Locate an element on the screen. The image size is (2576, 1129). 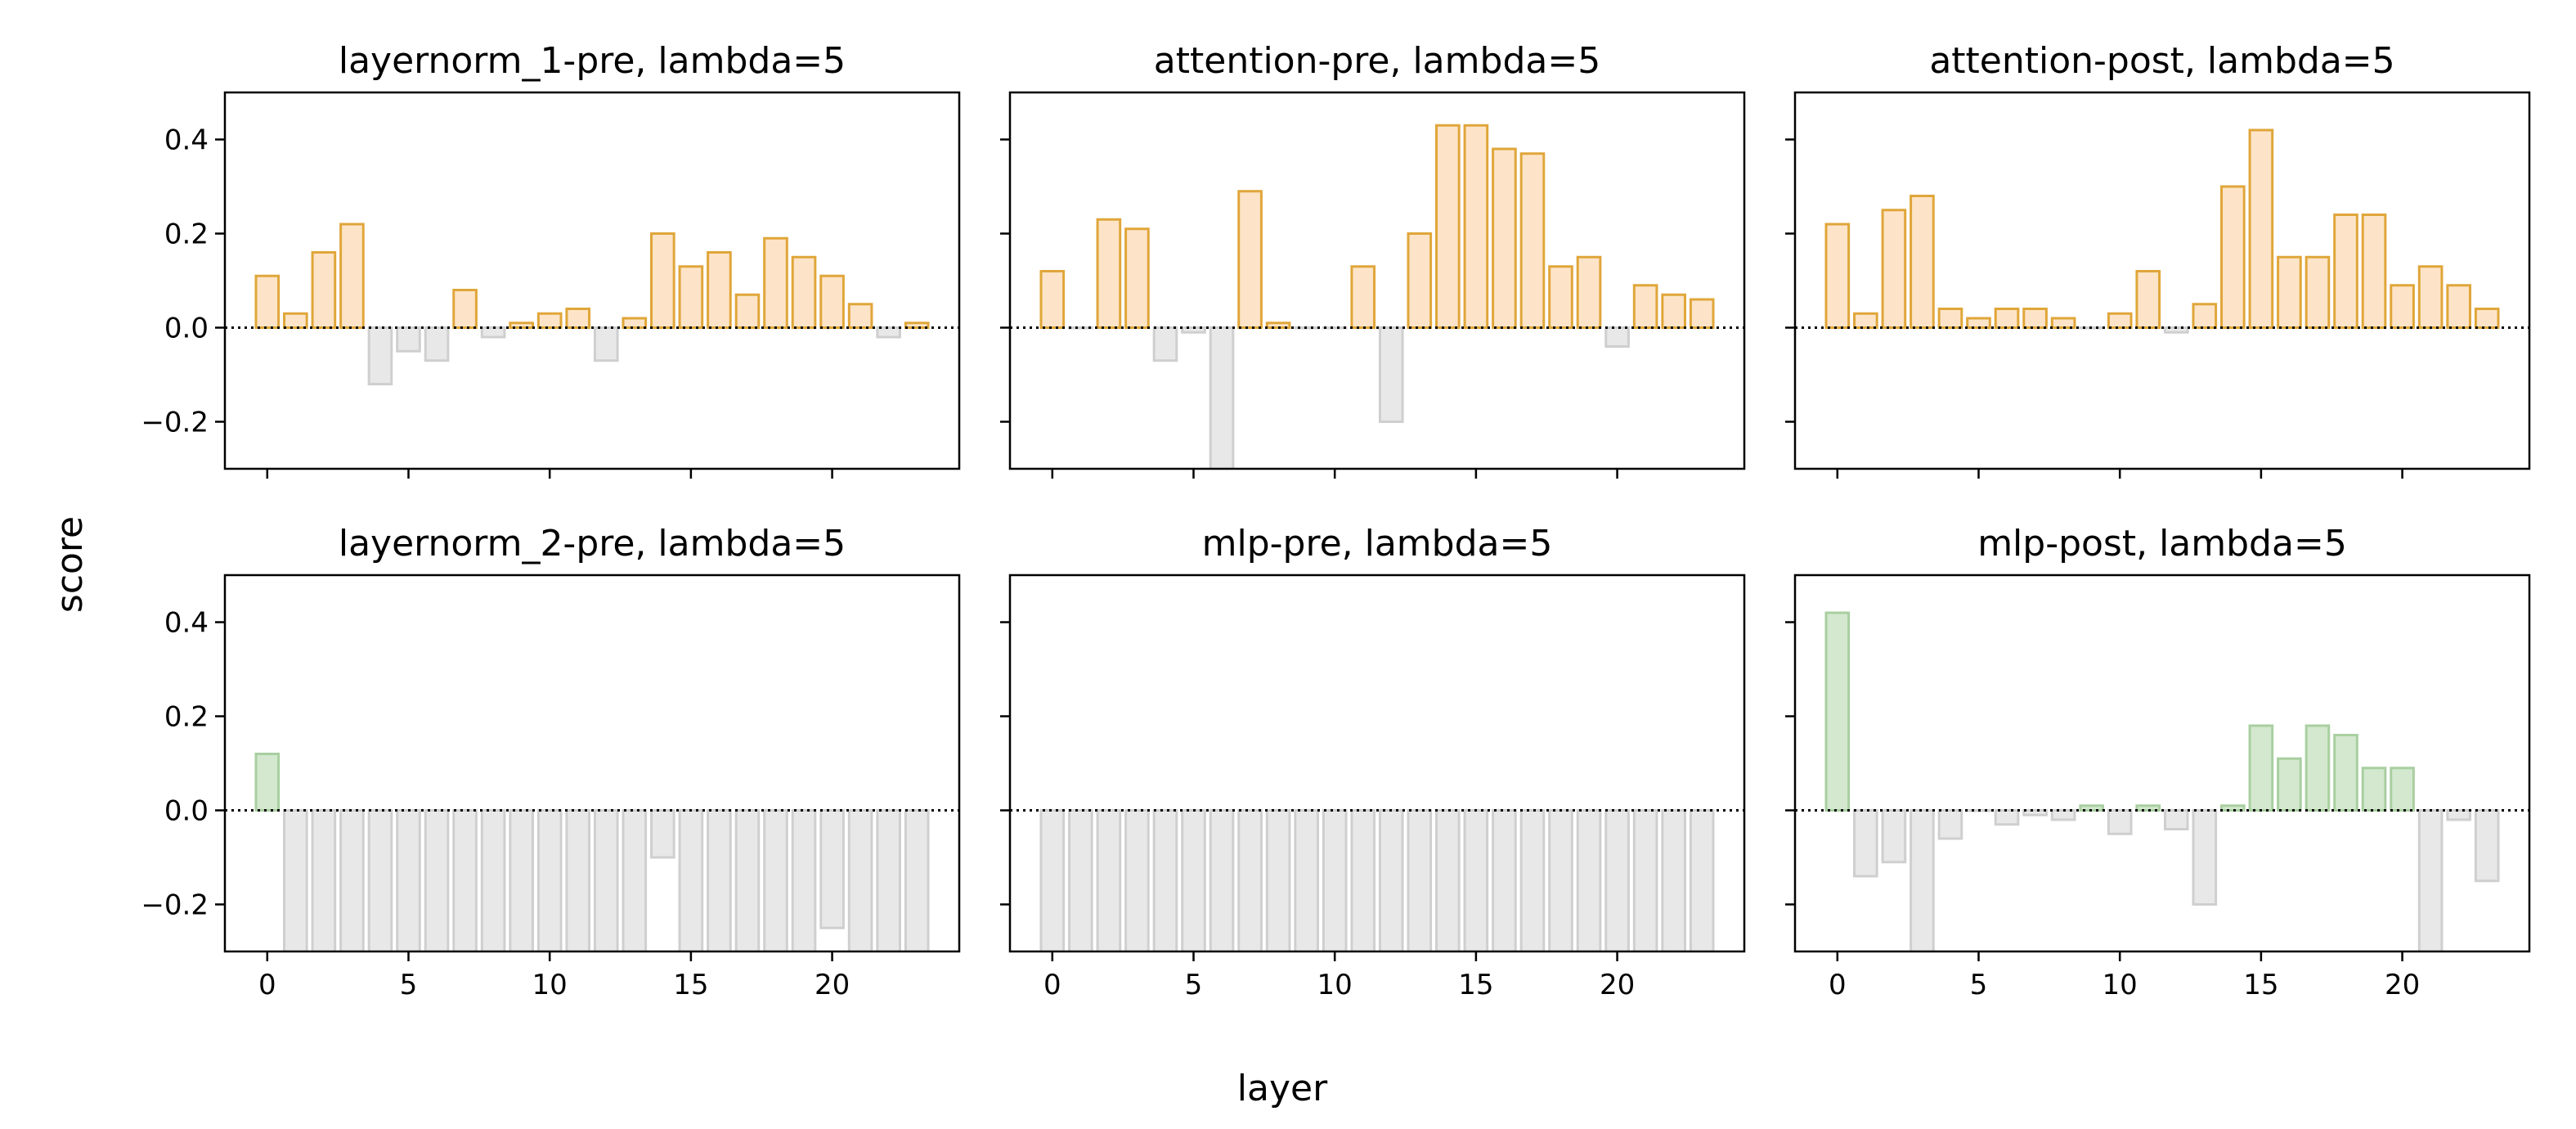
panel-2: attention-post, lambda=5 is located at coordinates (2158, 259).